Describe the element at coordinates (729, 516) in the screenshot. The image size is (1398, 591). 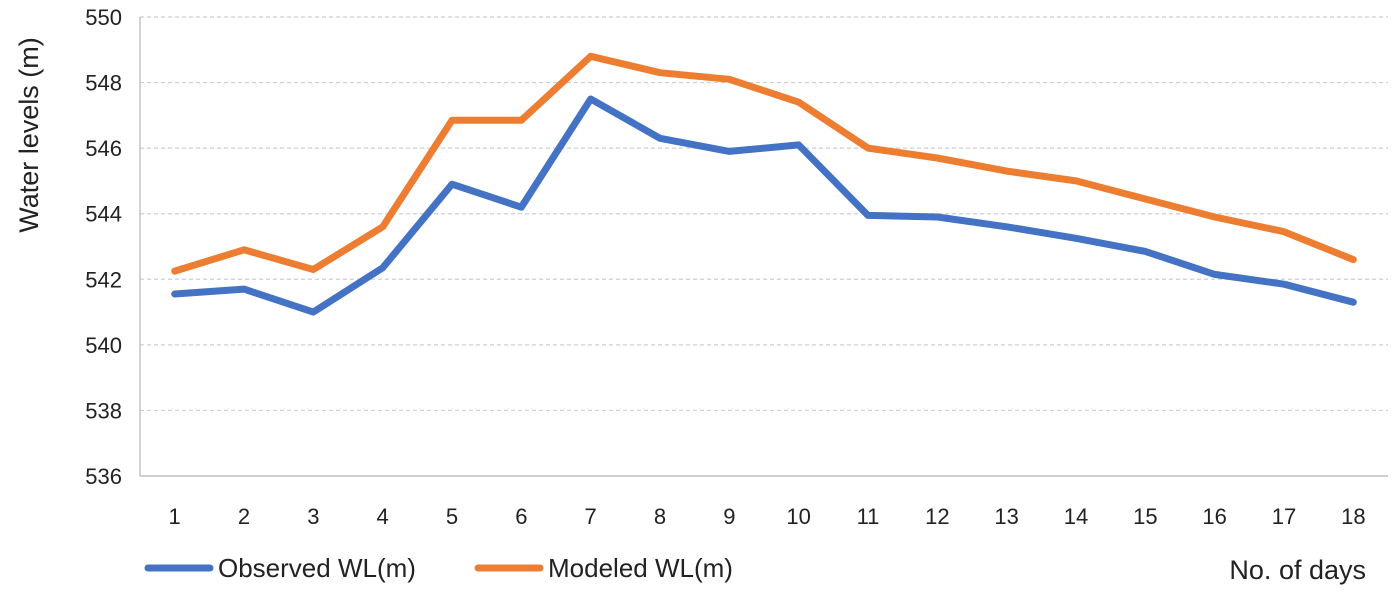
I see `x-tick-label: 9` at that location.